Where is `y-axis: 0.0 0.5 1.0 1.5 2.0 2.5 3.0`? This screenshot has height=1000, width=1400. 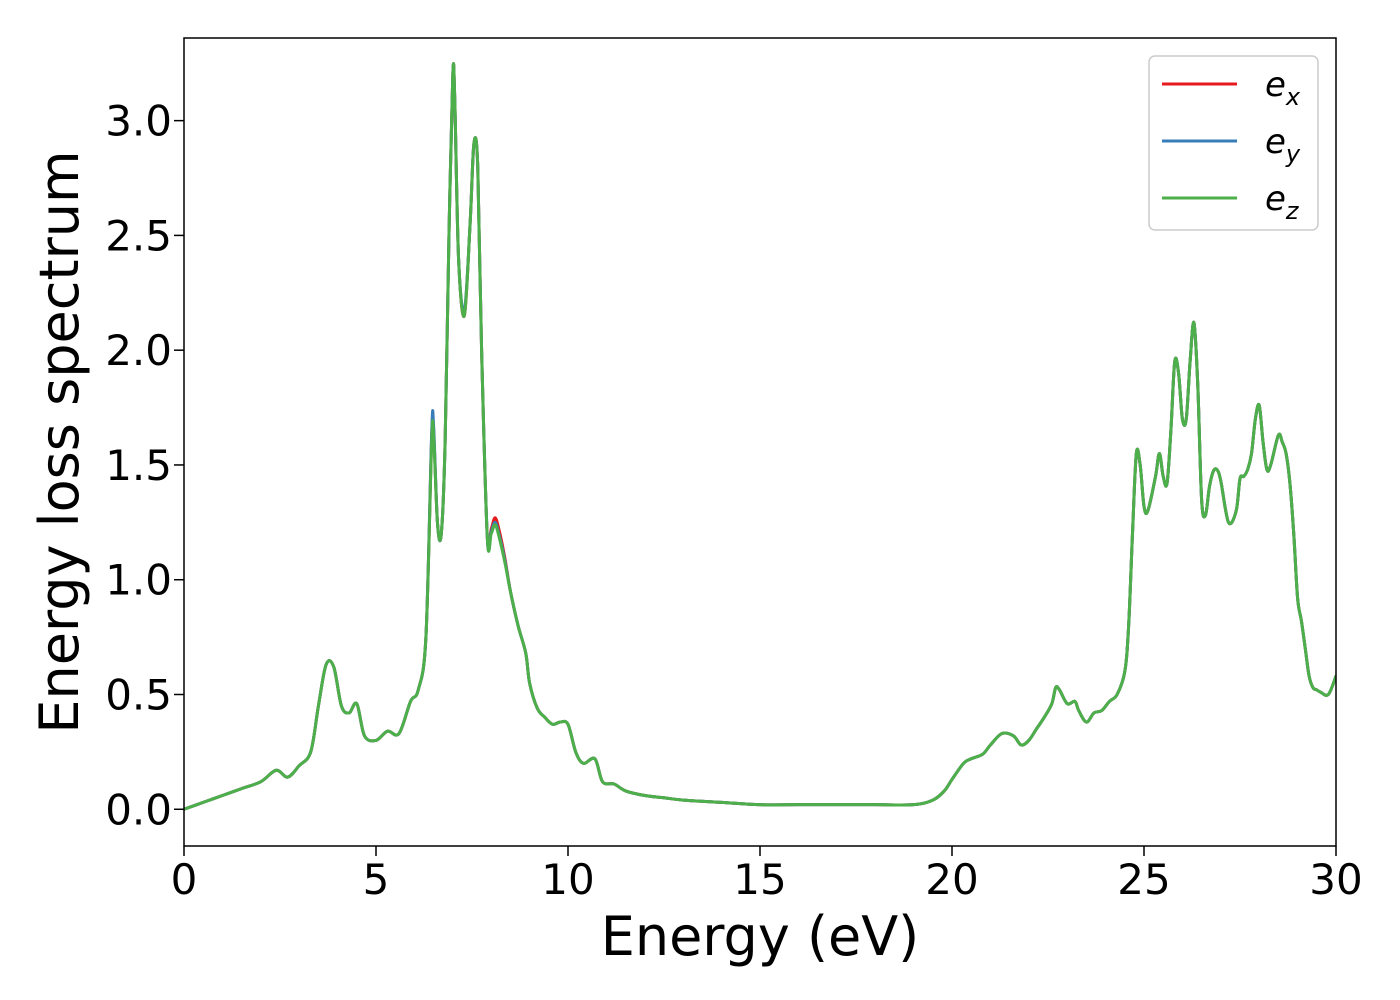
y-axis: 0.0 0.5 1.0 1.5 2.0 2.5 3.0 is located at coordinates (144, 465).